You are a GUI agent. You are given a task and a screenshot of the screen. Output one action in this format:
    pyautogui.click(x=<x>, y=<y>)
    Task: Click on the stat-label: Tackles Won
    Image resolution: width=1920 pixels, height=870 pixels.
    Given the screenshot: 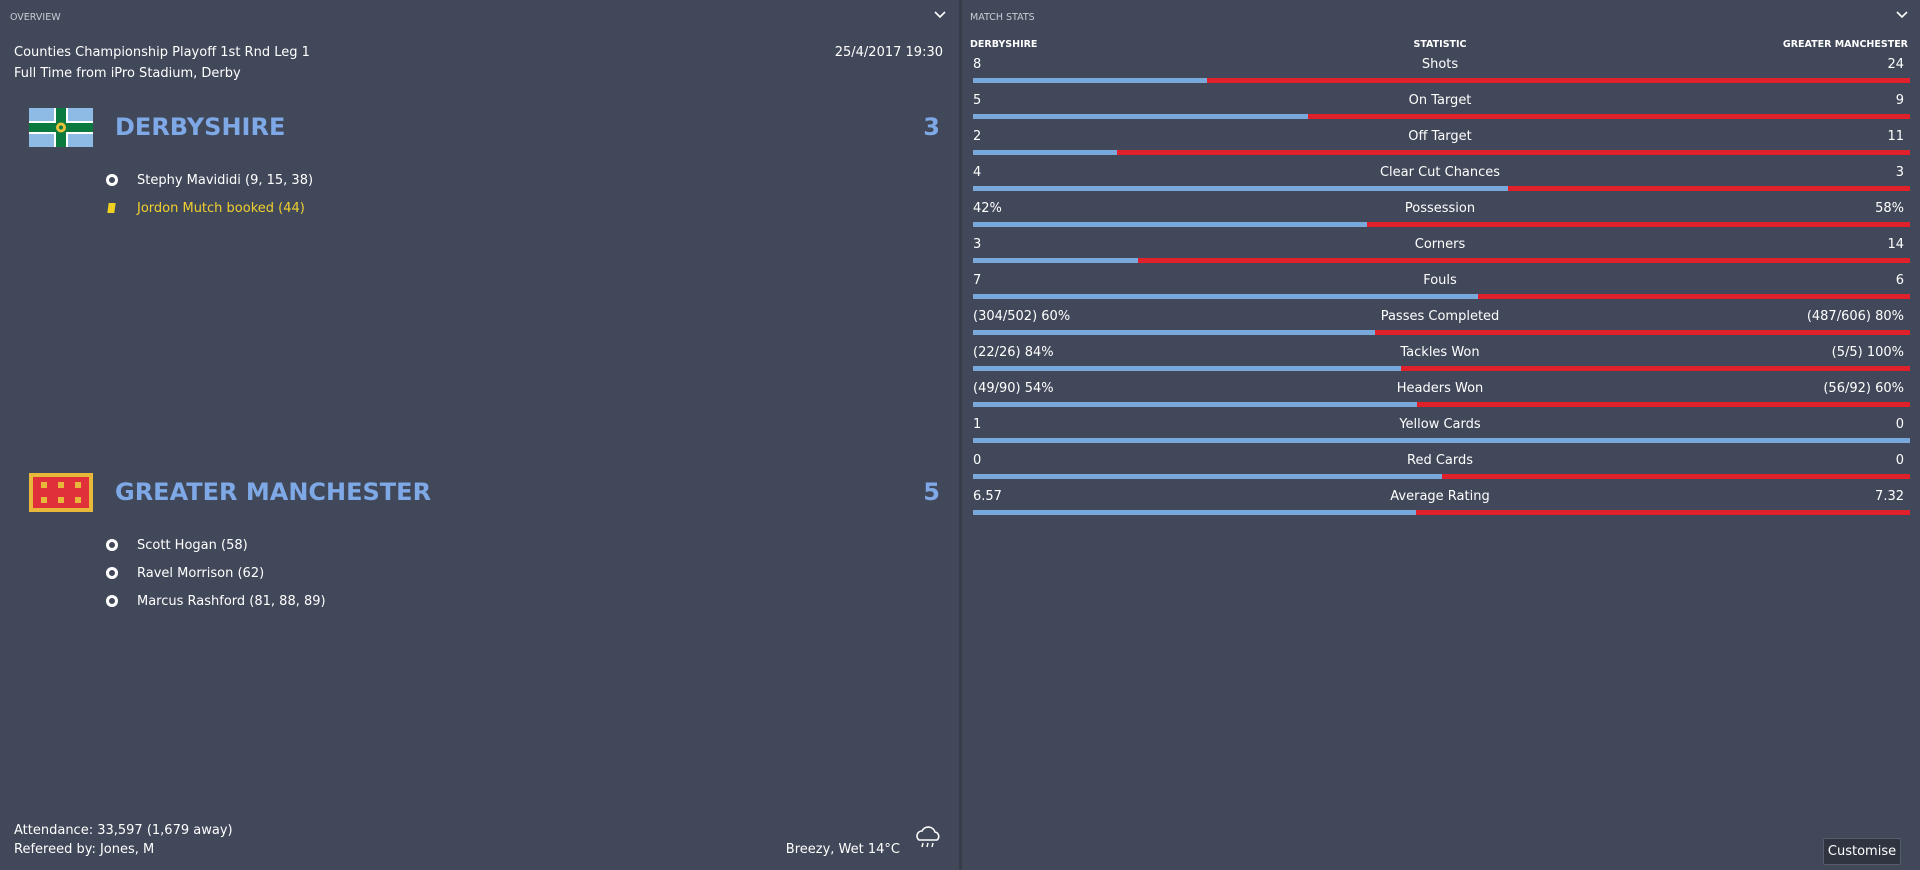 What is the action you would take?
    pyautogui.click(x=1440, y=352)
    